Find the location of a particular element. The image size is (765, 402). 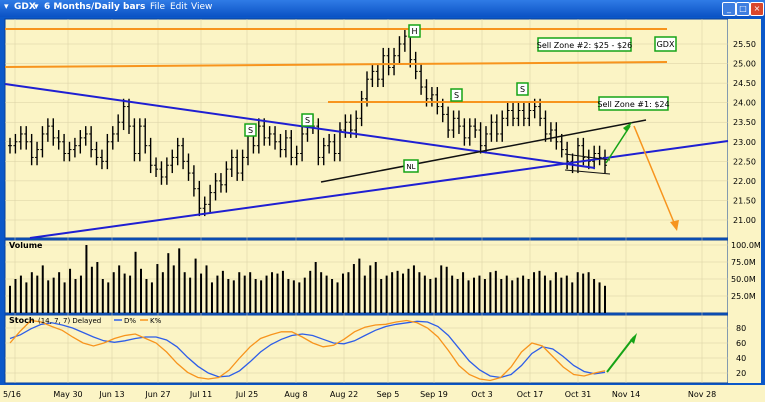

volume-tick-label: 50.0M is located at coordinates (743, 279).